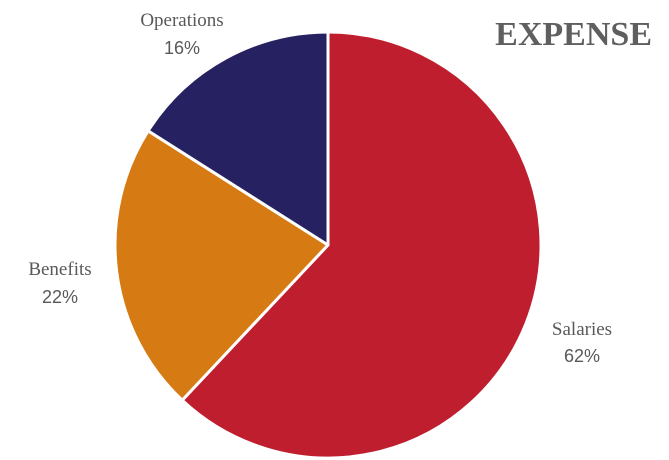  What do you see at coordinates (181, 20) in the screenshot?
I see `slice-label-operations: Operations` at bounding box center [181, 20].